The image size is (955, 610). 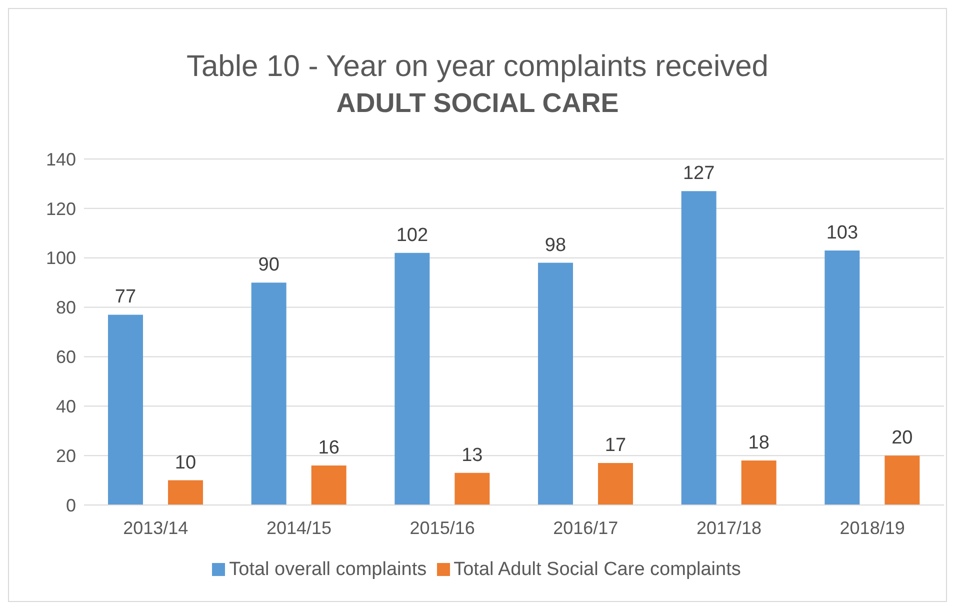 I want to click on x-tick-label: 2013/14, so click(x=155, y=528).